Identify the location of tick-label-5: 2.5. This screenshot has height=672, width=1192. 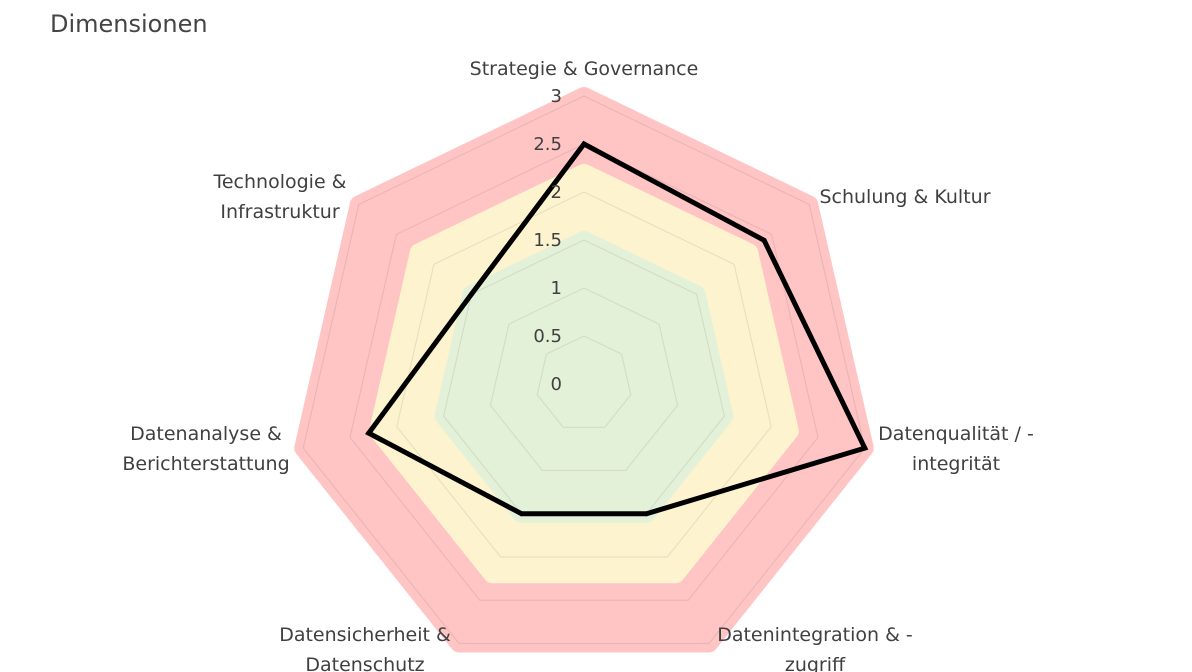
(547, 144).